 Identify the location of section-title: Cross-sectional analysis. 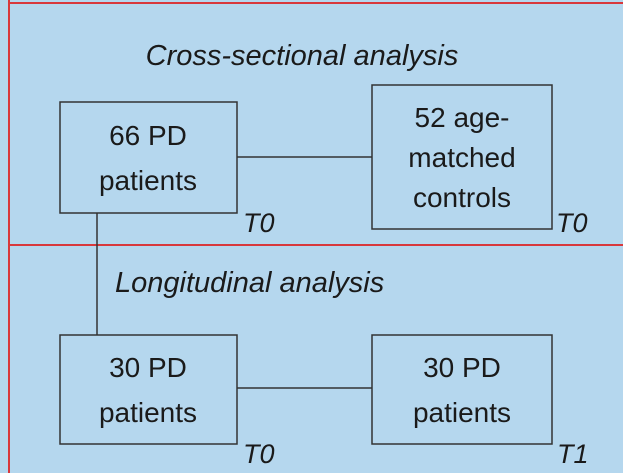
(302, 56).